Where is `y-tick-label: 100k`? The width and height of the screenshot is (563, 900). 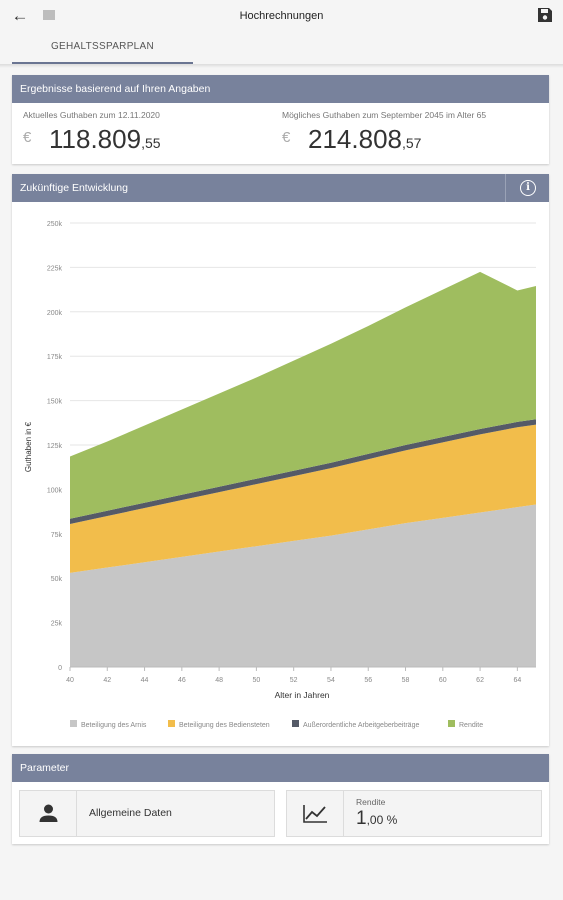 y-tick-label: 100k is located at coordinates (55, 490).